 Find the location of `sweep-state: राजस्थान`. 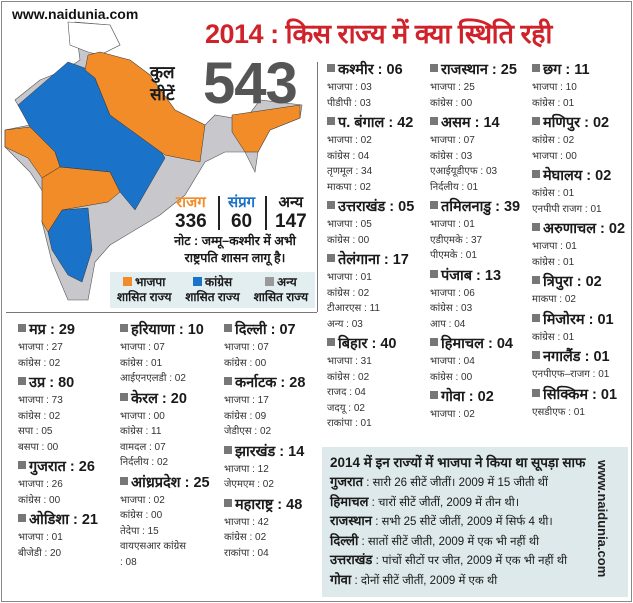

sweep-state: राजस्थान is located at coordinates (351, 520).